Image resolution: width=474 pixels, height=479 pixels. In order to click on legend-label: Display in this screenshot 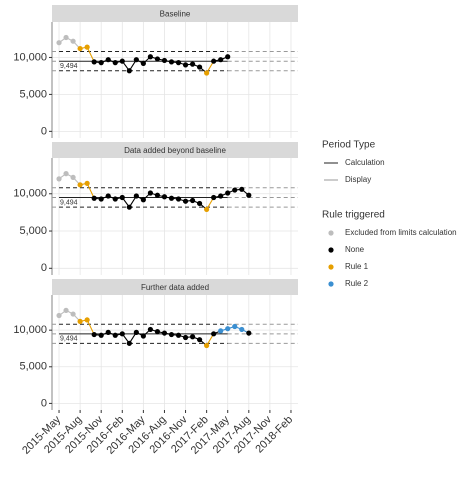, I will do `click(358, 179)`.